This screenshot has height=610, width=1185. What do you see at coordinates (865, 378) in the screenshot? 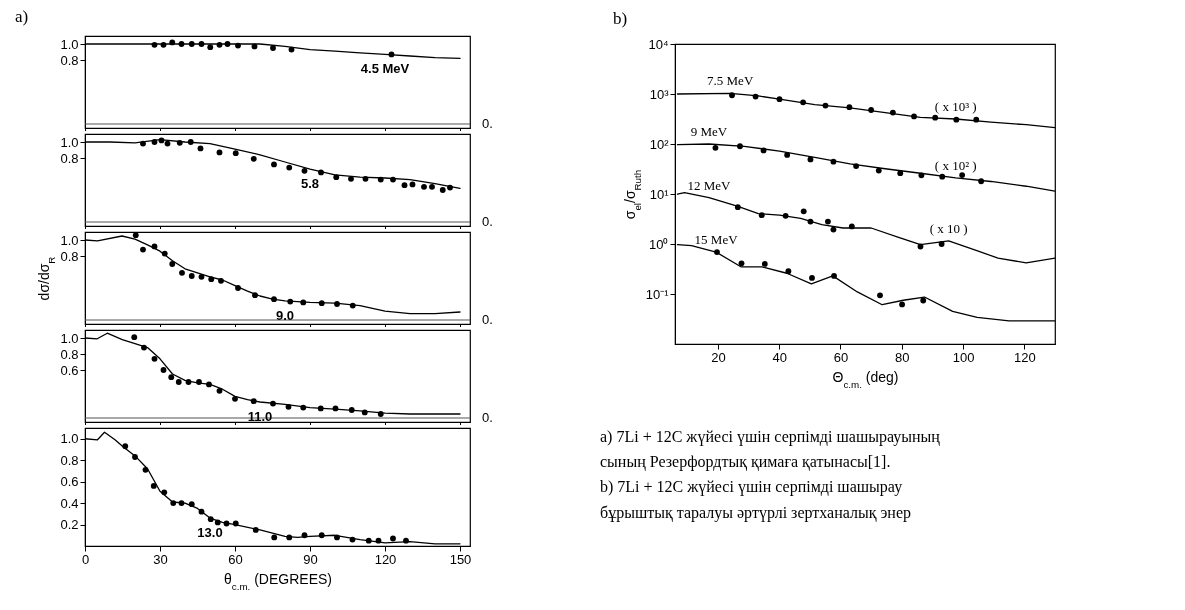
I see `x-axis-title: Θ$_{c.m.}$ (deg)` at bounding box center [865, 378].